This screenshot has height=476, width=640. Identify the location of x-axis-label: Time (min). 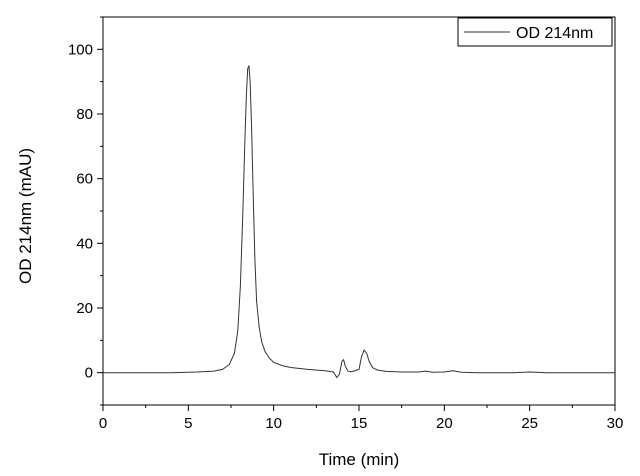
(359, 459).